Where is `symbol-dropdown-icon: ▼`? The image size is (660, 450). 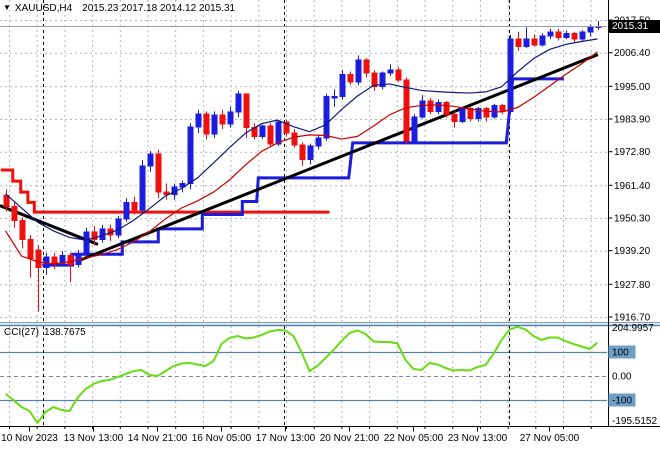
symbol-dropdown-icon: ▼ is located at coordinates (7, 7).